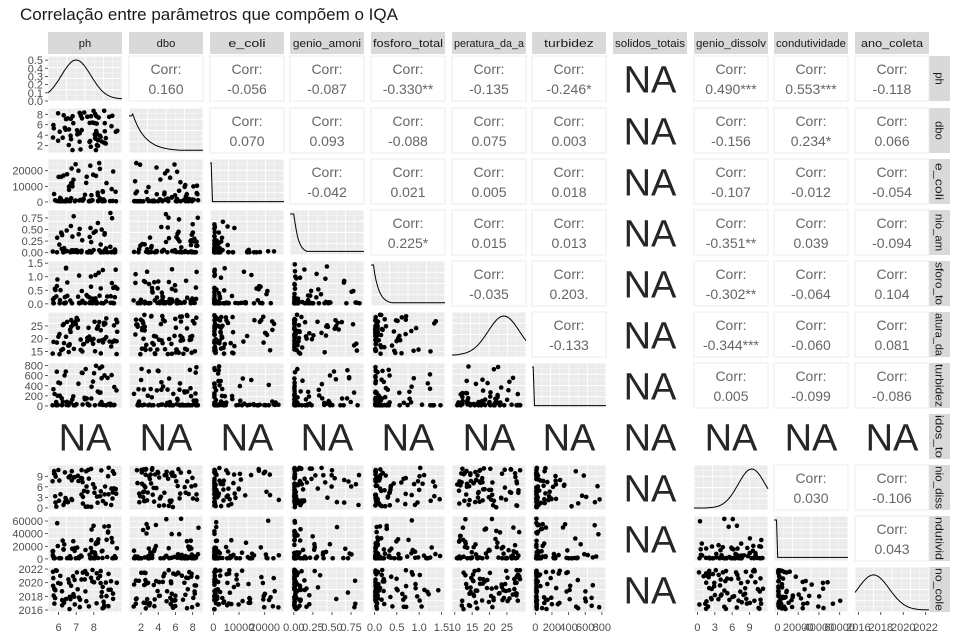  Describe the element at coordinates (568, 141) in the screenshot. I see `corr-value: 0.003` at that location.